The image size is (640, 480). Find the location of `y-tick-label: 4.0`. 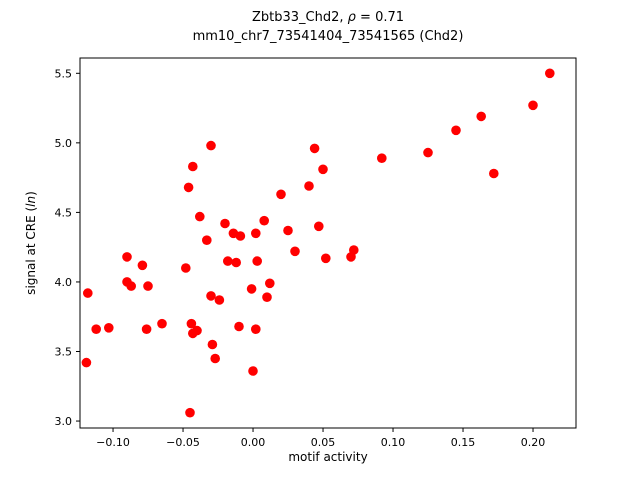

y-tick-label: 4.0 is located at coordinates (64, 282).